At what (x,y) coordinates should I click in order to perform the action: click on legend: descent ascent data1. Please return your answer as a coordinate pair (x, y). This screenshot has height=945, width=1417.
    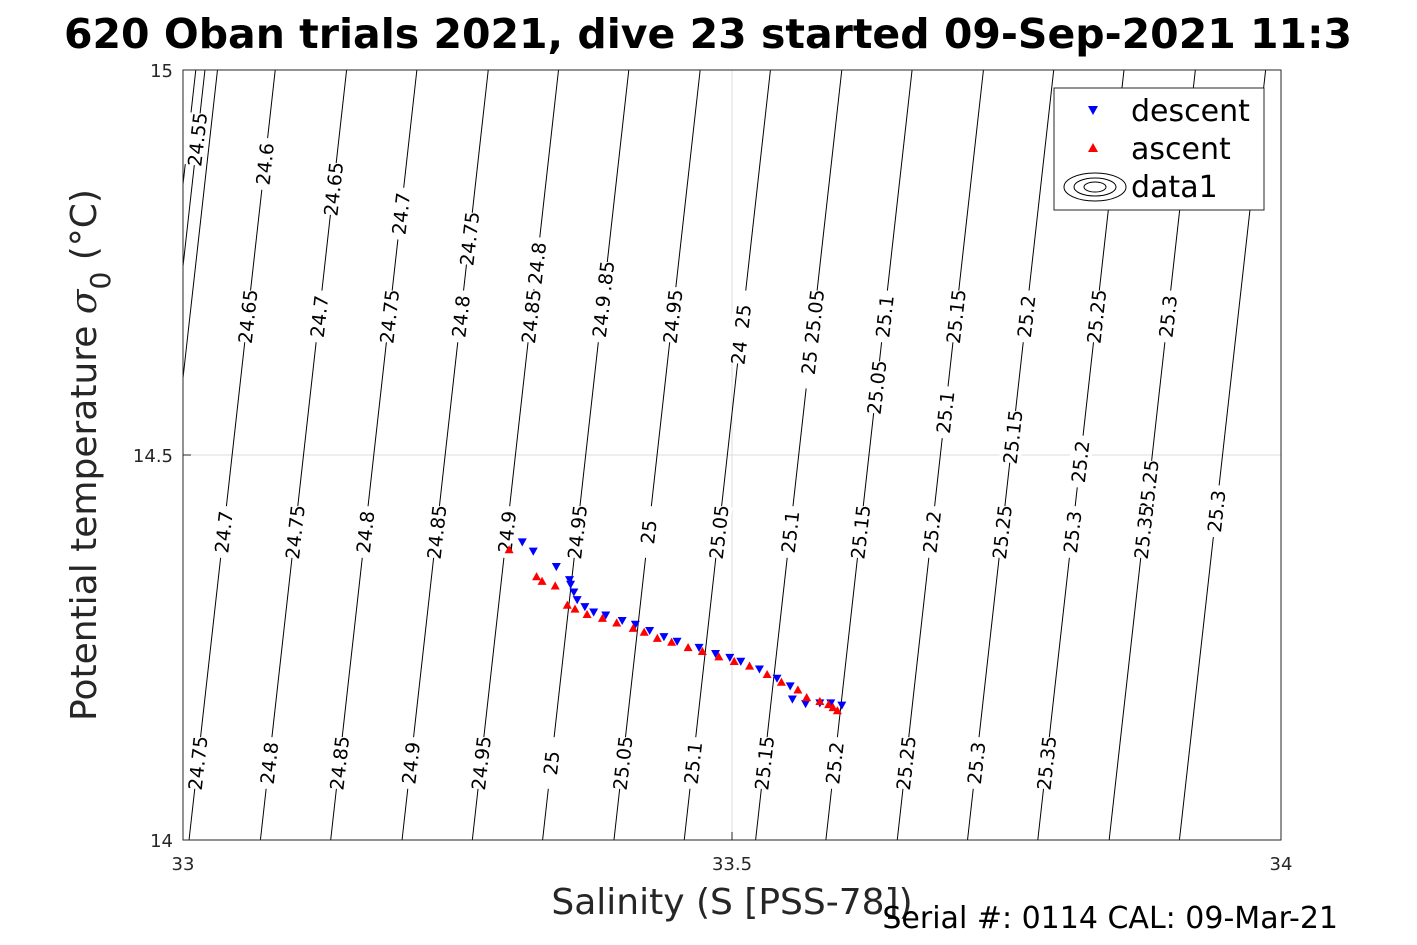
    Looking at the image, I should click on (1159, 149).